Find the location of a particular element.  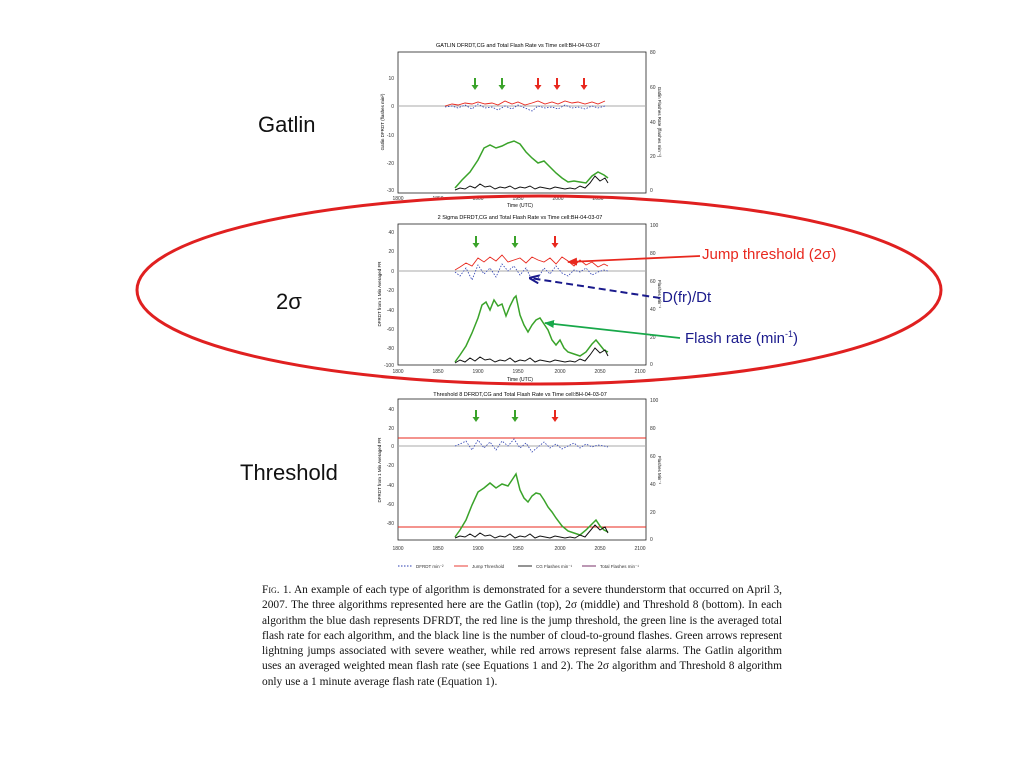

svg-text: 100 is located at coordinates (654, 226).